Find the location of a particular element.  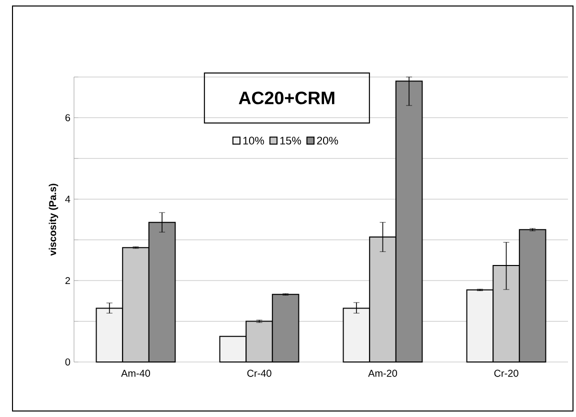

y-tick-label: 6 is located at coordinates (67, 118).